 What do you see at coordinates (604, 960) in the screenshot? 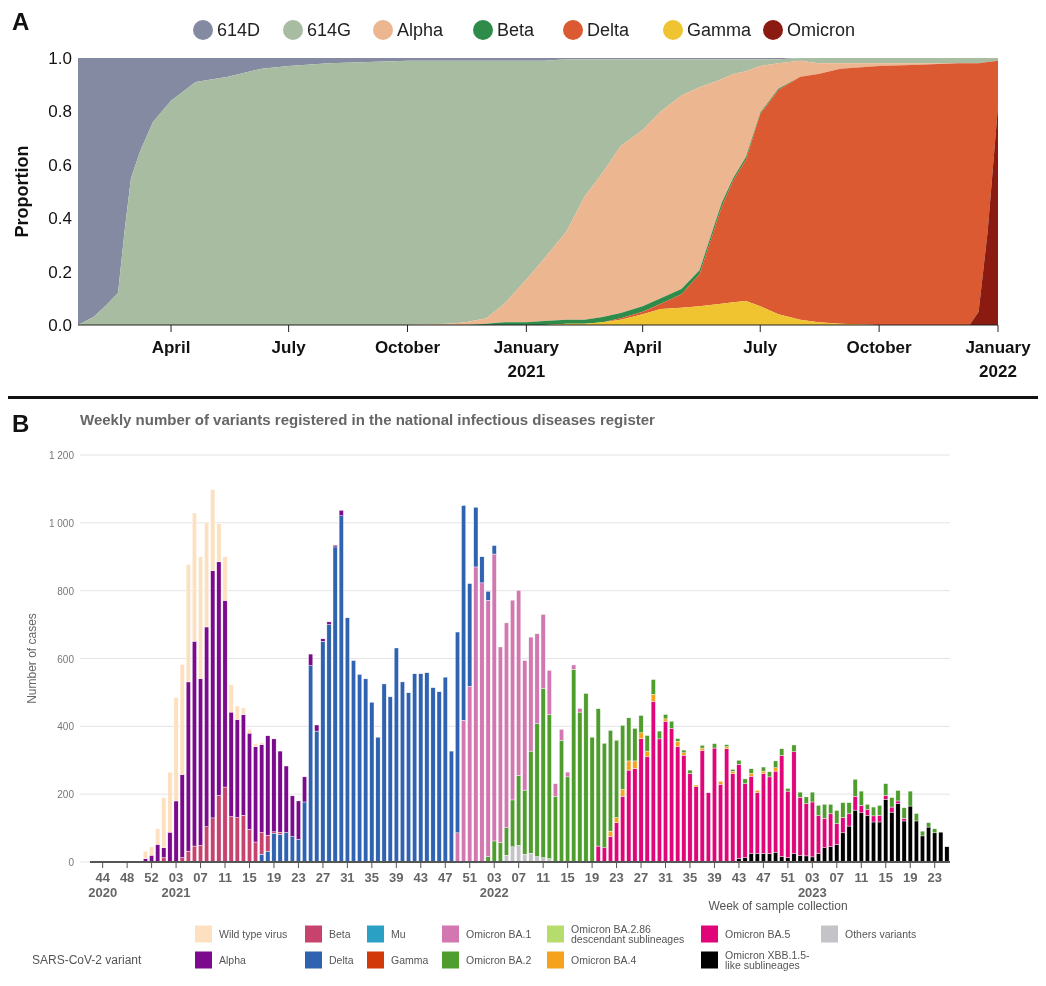
I see `legend-label: Omicron BA.4` at bounding box center [604, 960].